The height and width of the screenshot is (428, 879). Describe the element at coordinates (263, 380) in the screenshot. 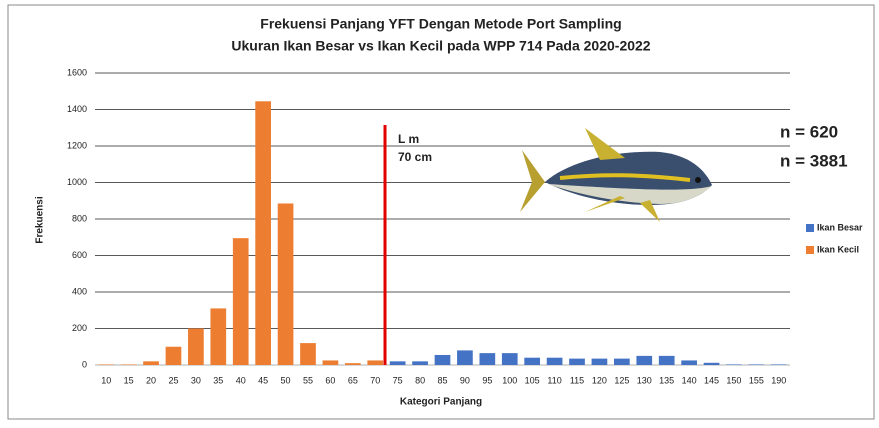

I see `x-tick-label: 45` at that location.